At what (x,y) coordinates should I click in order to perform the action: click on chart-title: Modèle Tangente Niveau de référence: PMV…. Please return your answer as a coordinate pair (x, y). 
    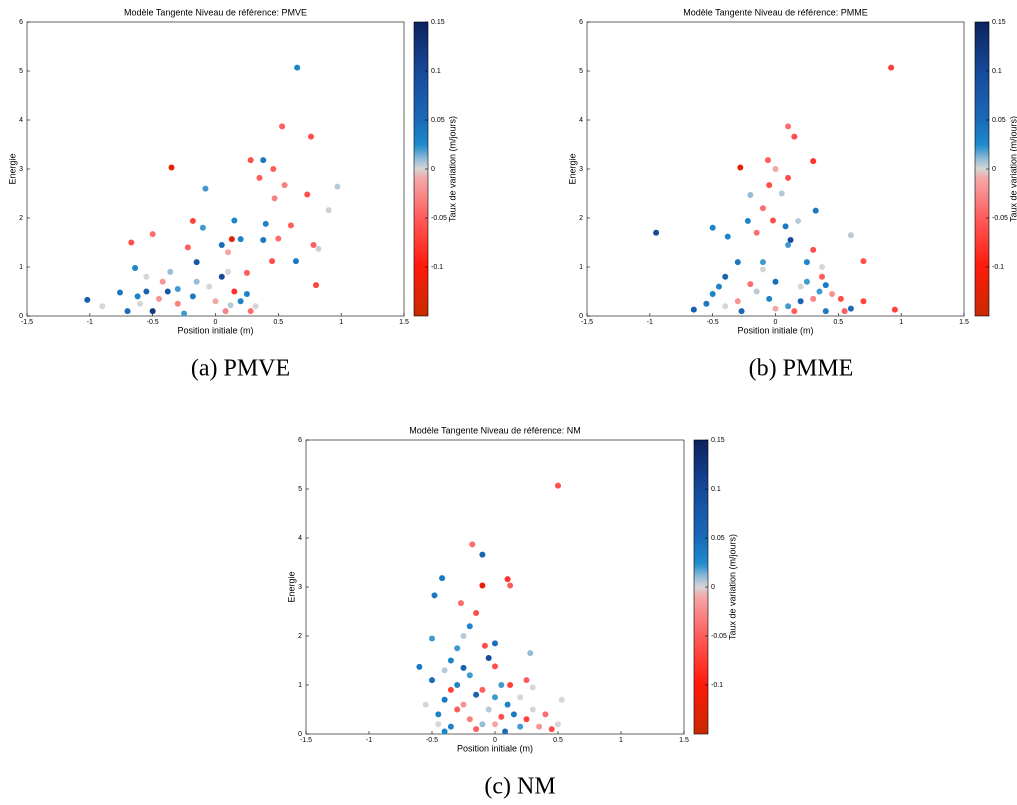
    Looking at the image, I should click on (215, 12).